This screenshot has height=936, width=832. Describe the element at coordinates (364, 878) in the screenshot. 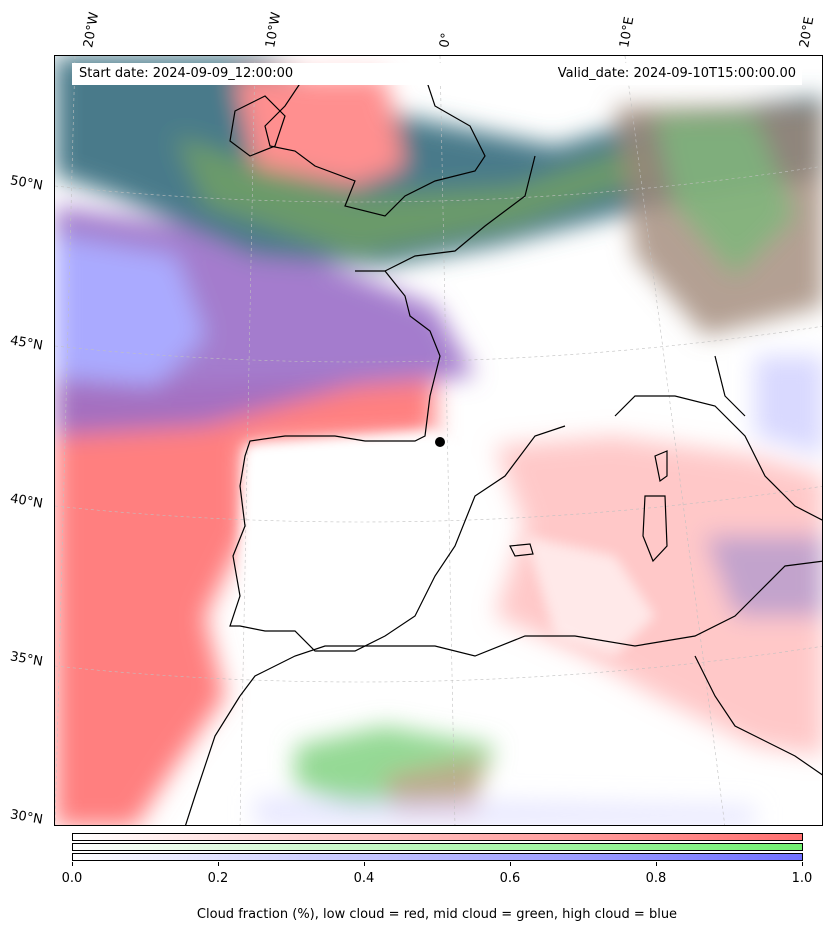

I see `cbar-tick-label: 0.4` at that location.